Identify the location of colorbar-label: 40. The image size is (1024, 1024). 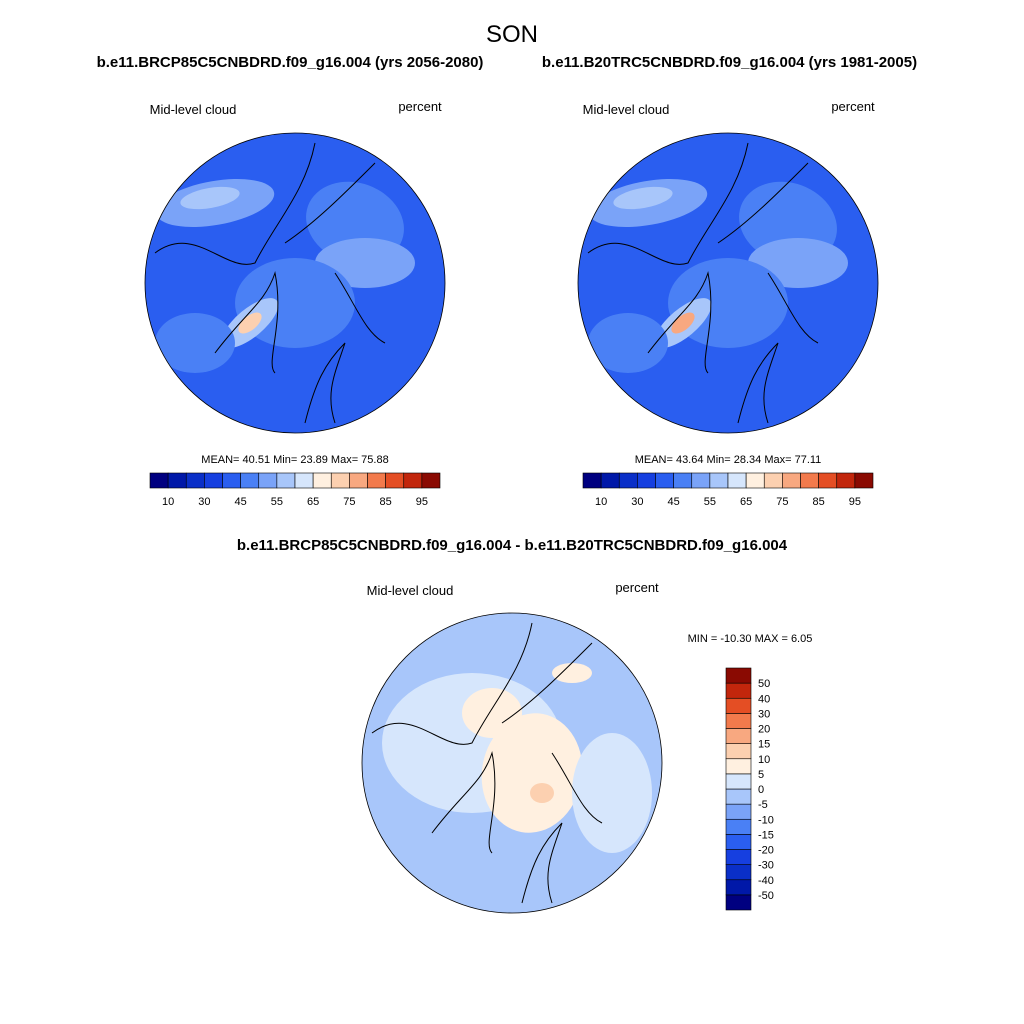
(764, 699).